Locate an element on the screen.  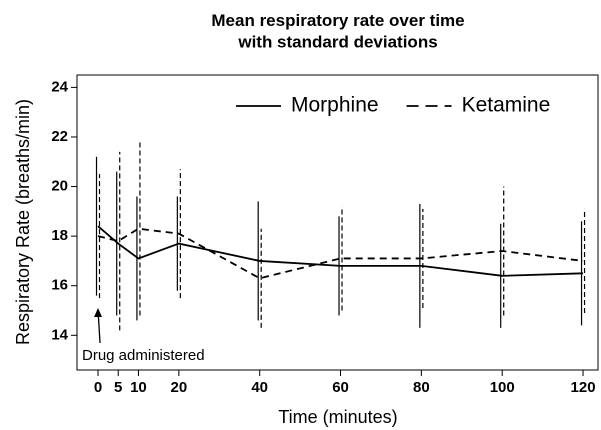
legend-label: Ketamine is located at coordinates (506, 105).